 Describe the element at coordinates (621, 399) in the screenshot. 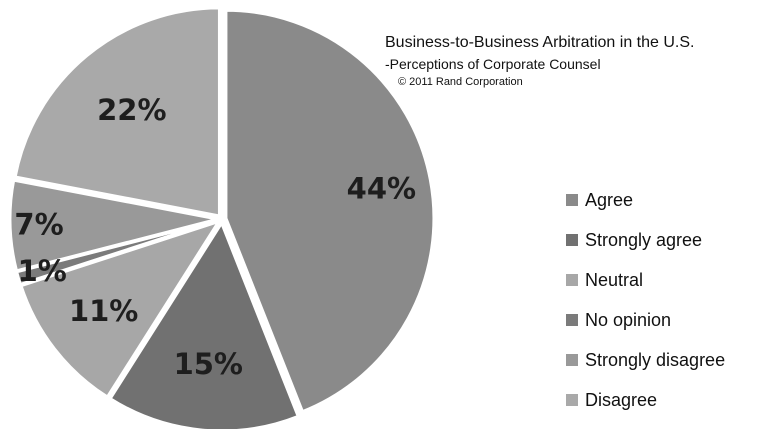

I see `legend-label: Disagree` at that location.